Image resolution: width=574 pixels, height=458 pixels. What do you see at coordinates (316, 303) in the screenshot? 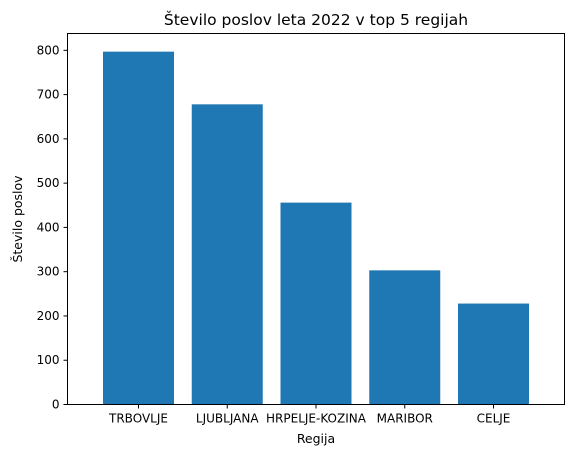
I see `bar-hrpelje-kozina` at bounding box center [316, 303].